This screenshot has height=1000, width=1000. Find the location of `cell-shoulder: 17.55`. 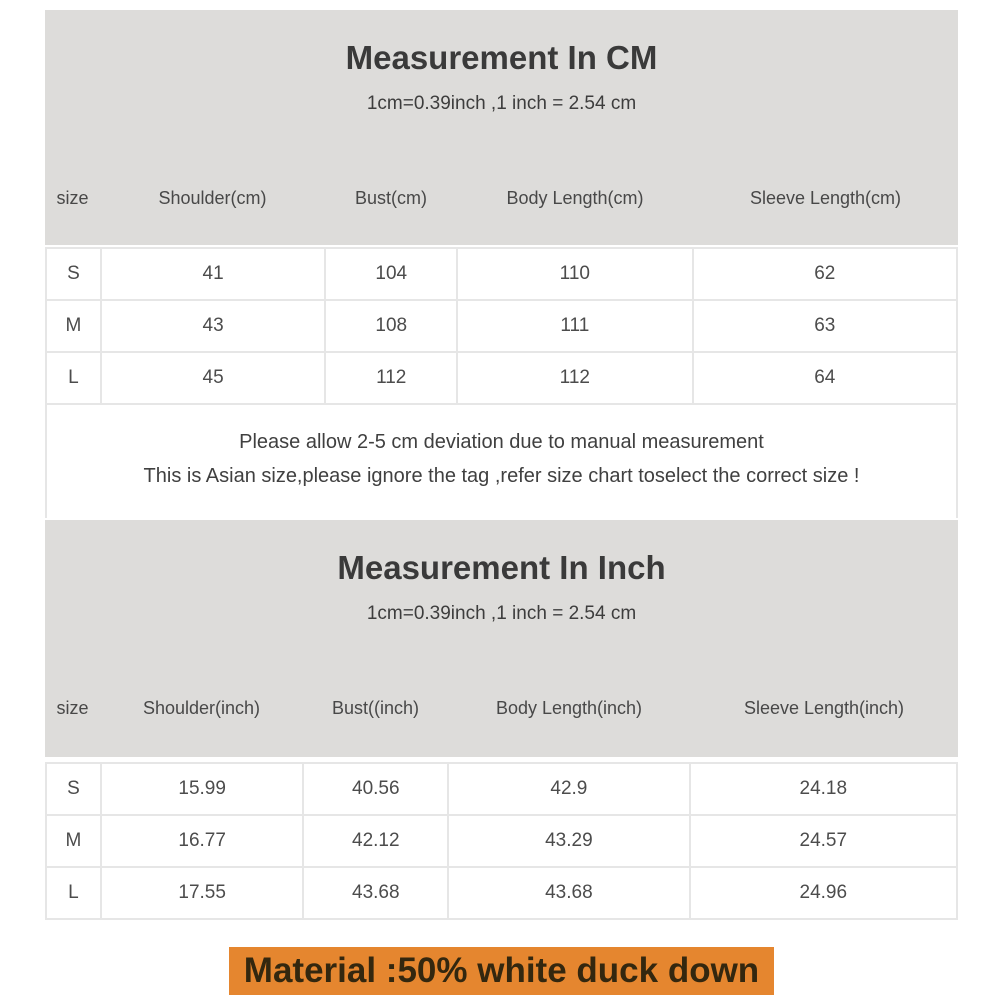

cell-shoulder: 17.55 is located at coordinates (202, 893).